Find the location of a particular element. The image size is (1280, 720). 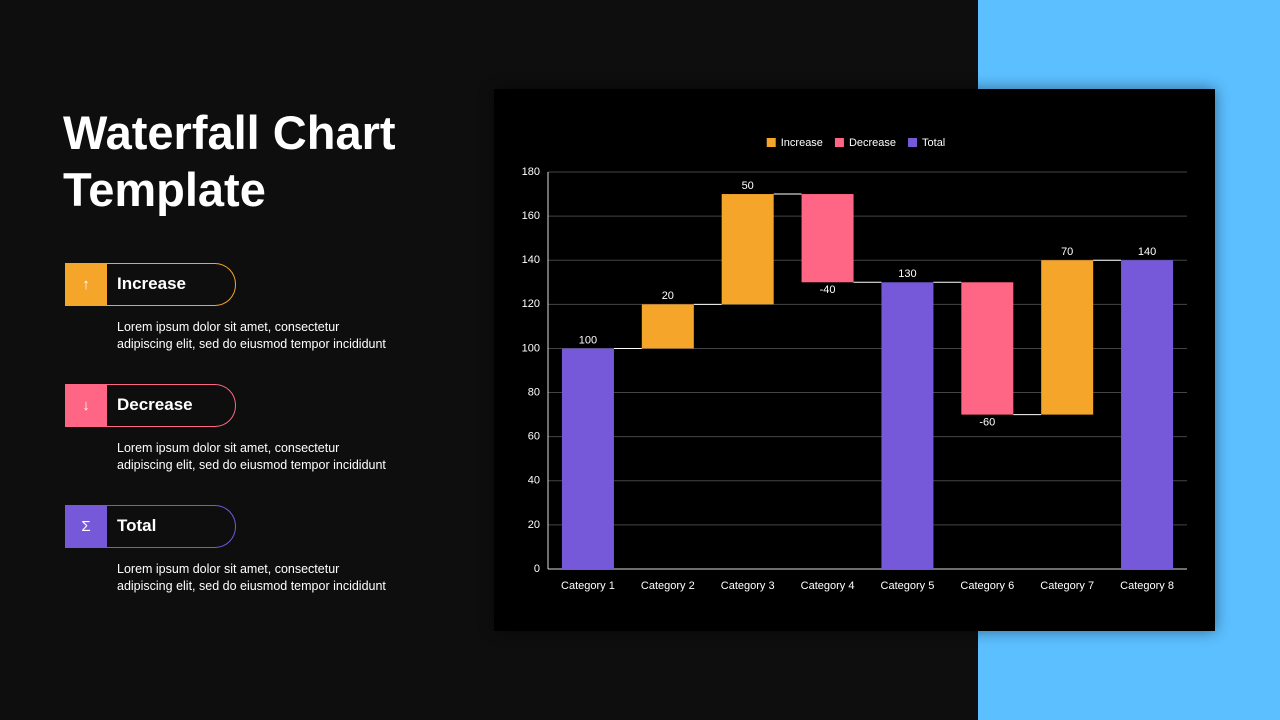

legend: Increase Decrease Total is located at coordinates (855, 143).